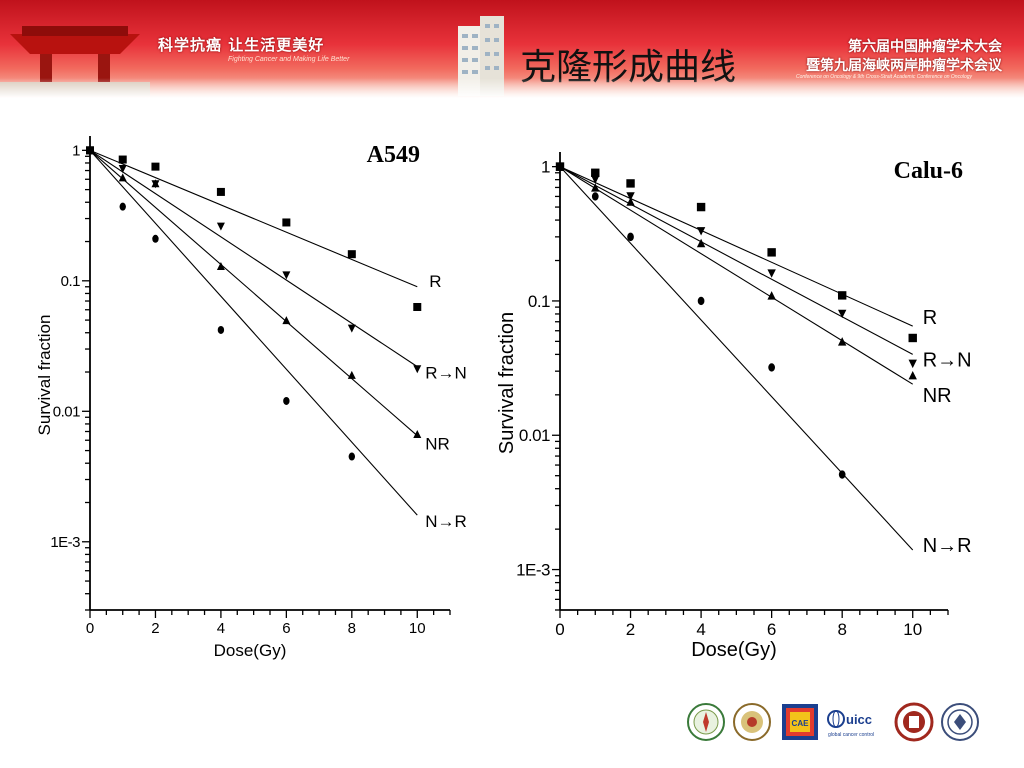 This screenshot has height=768, width=1024. I want to click on cae-logo: CAE, so click(800, 722).